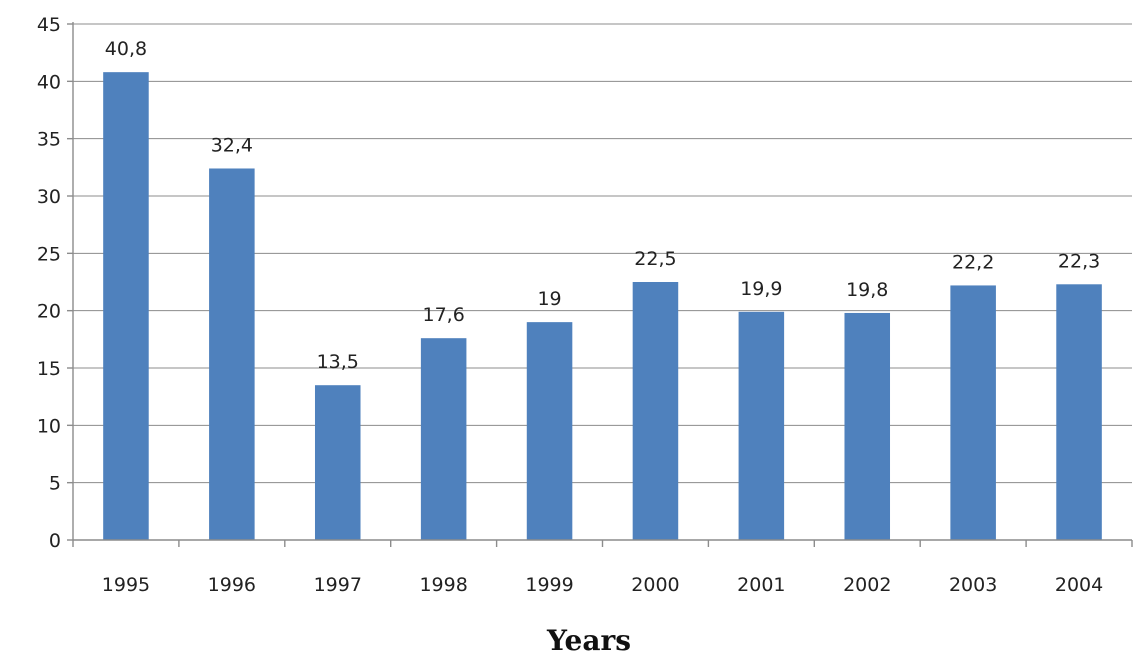 This screenshot has height=668, width=1146. What do you see at coordinates (867, 290) in the screenshot?
I see `data-label: 19,8` at bounding box center [867, 290].